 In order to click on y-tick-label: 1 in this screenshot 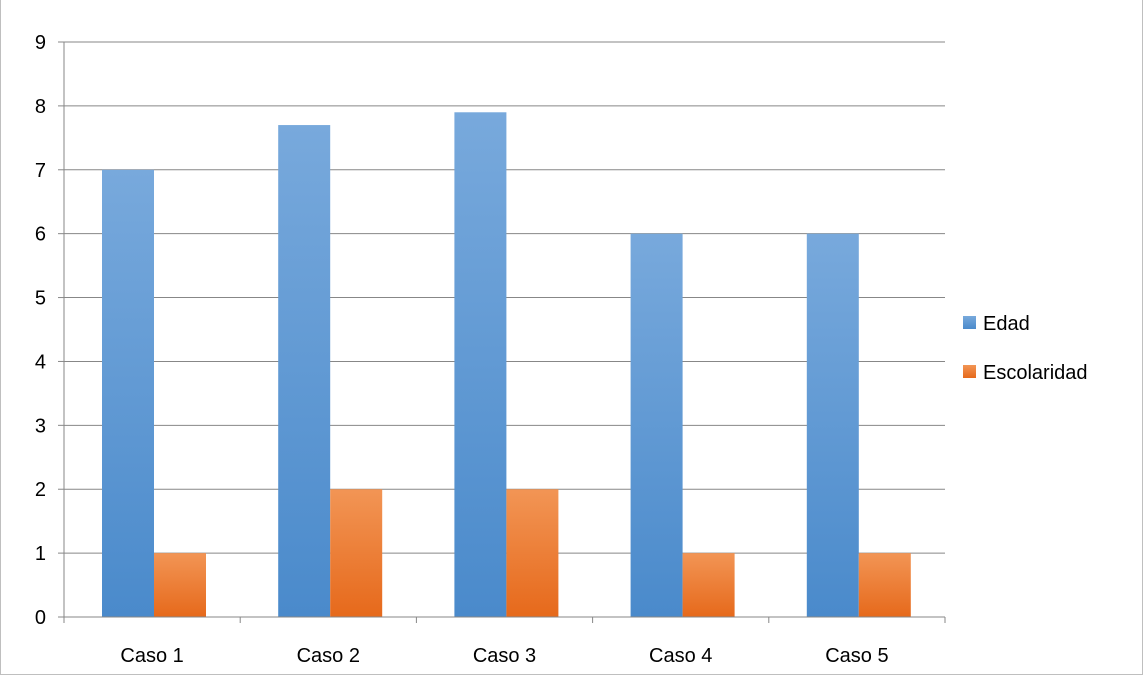, I will do `click(40, 554)`.